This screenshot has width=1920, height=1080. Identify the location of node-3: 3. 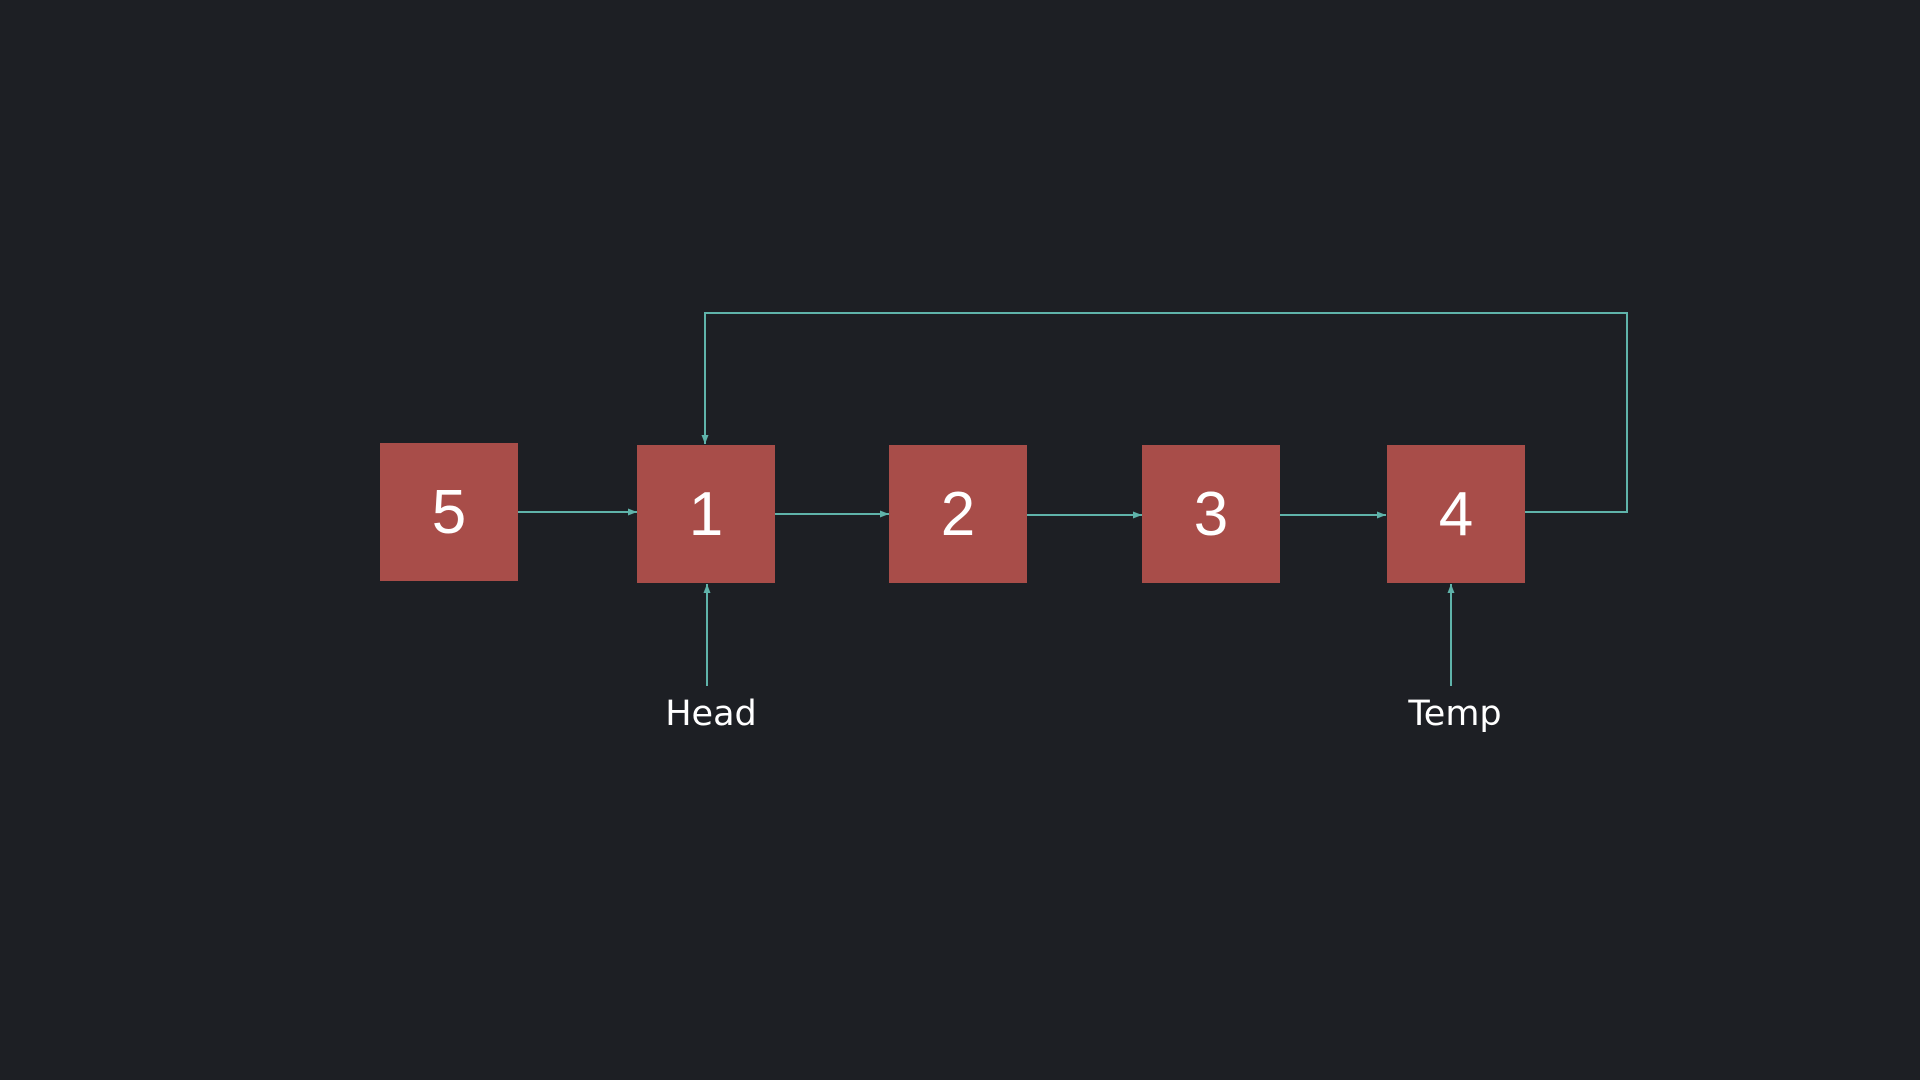
(1211, 514).